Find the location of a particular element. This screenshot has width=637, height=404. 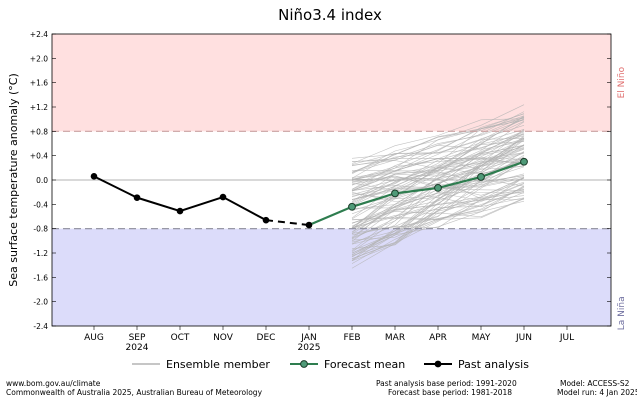

x-year-label: 2024 is located at coordinates (137, 348).